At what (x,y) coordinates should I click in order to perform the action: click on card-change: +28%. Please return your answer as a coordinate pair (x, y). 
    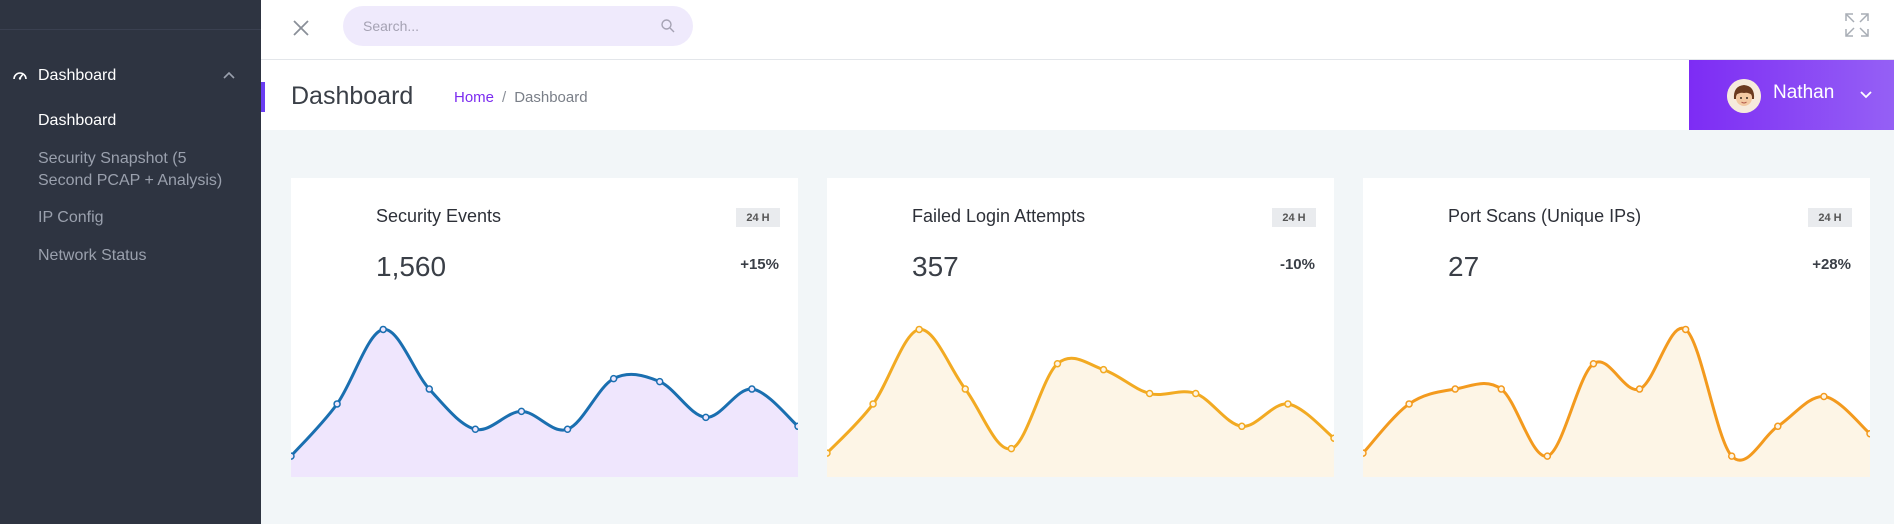
    Looking at the image, I should click on (1831, 264).